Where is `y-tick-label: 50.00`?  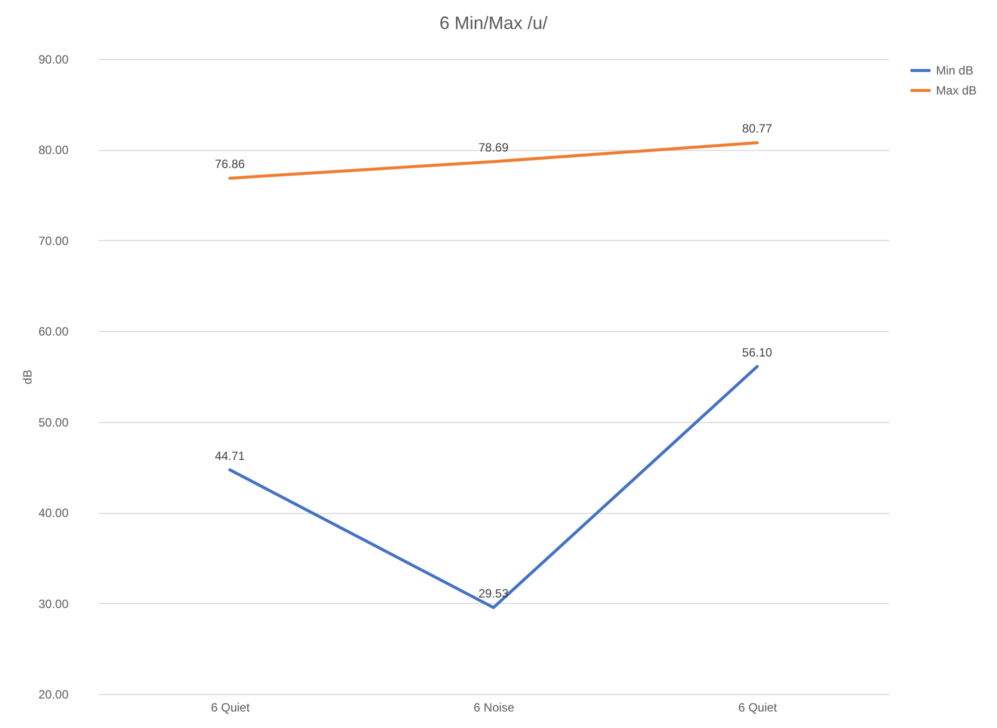
y-tick-label: 50.00 is located at coordinates (53, 422).